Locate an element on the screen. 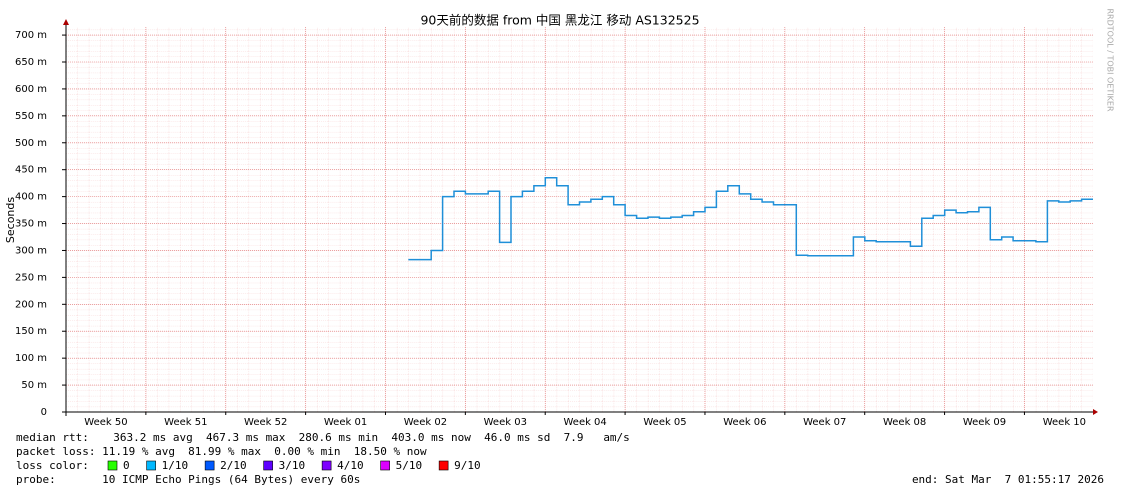 Image resolution: width=1121 pixels, height=494 pixels. x-tick-label: Week 08 is located at coordinates (904, 422).